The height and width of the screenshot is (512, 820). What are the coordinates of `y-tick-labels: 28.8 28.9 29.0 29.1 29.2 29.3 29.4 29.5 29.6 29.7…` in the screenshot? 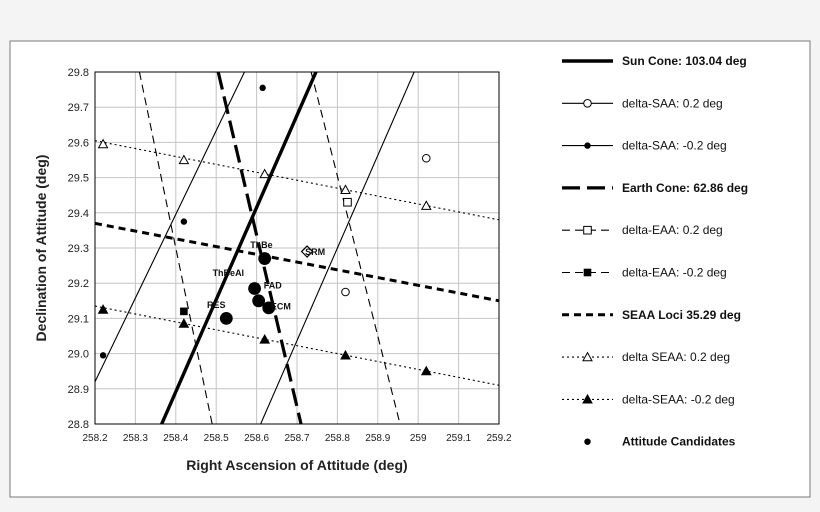 It's located at (78, 249).